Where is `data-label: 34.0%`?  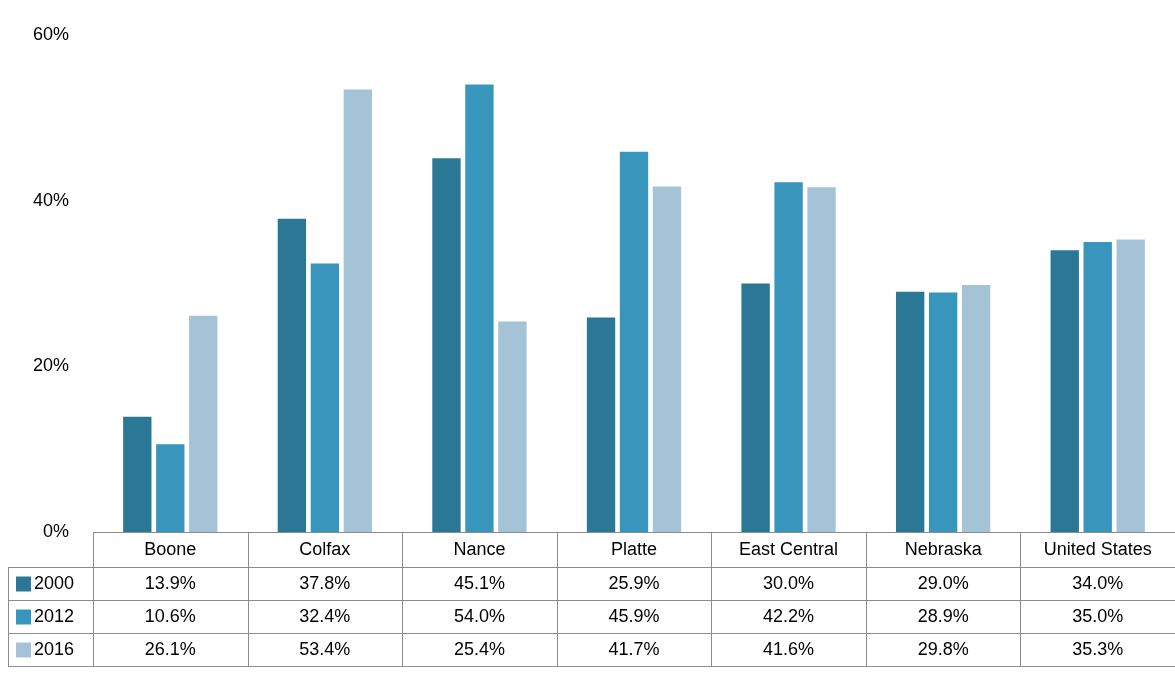 data-label: 34.0% is located at coordinates (1098, 583).